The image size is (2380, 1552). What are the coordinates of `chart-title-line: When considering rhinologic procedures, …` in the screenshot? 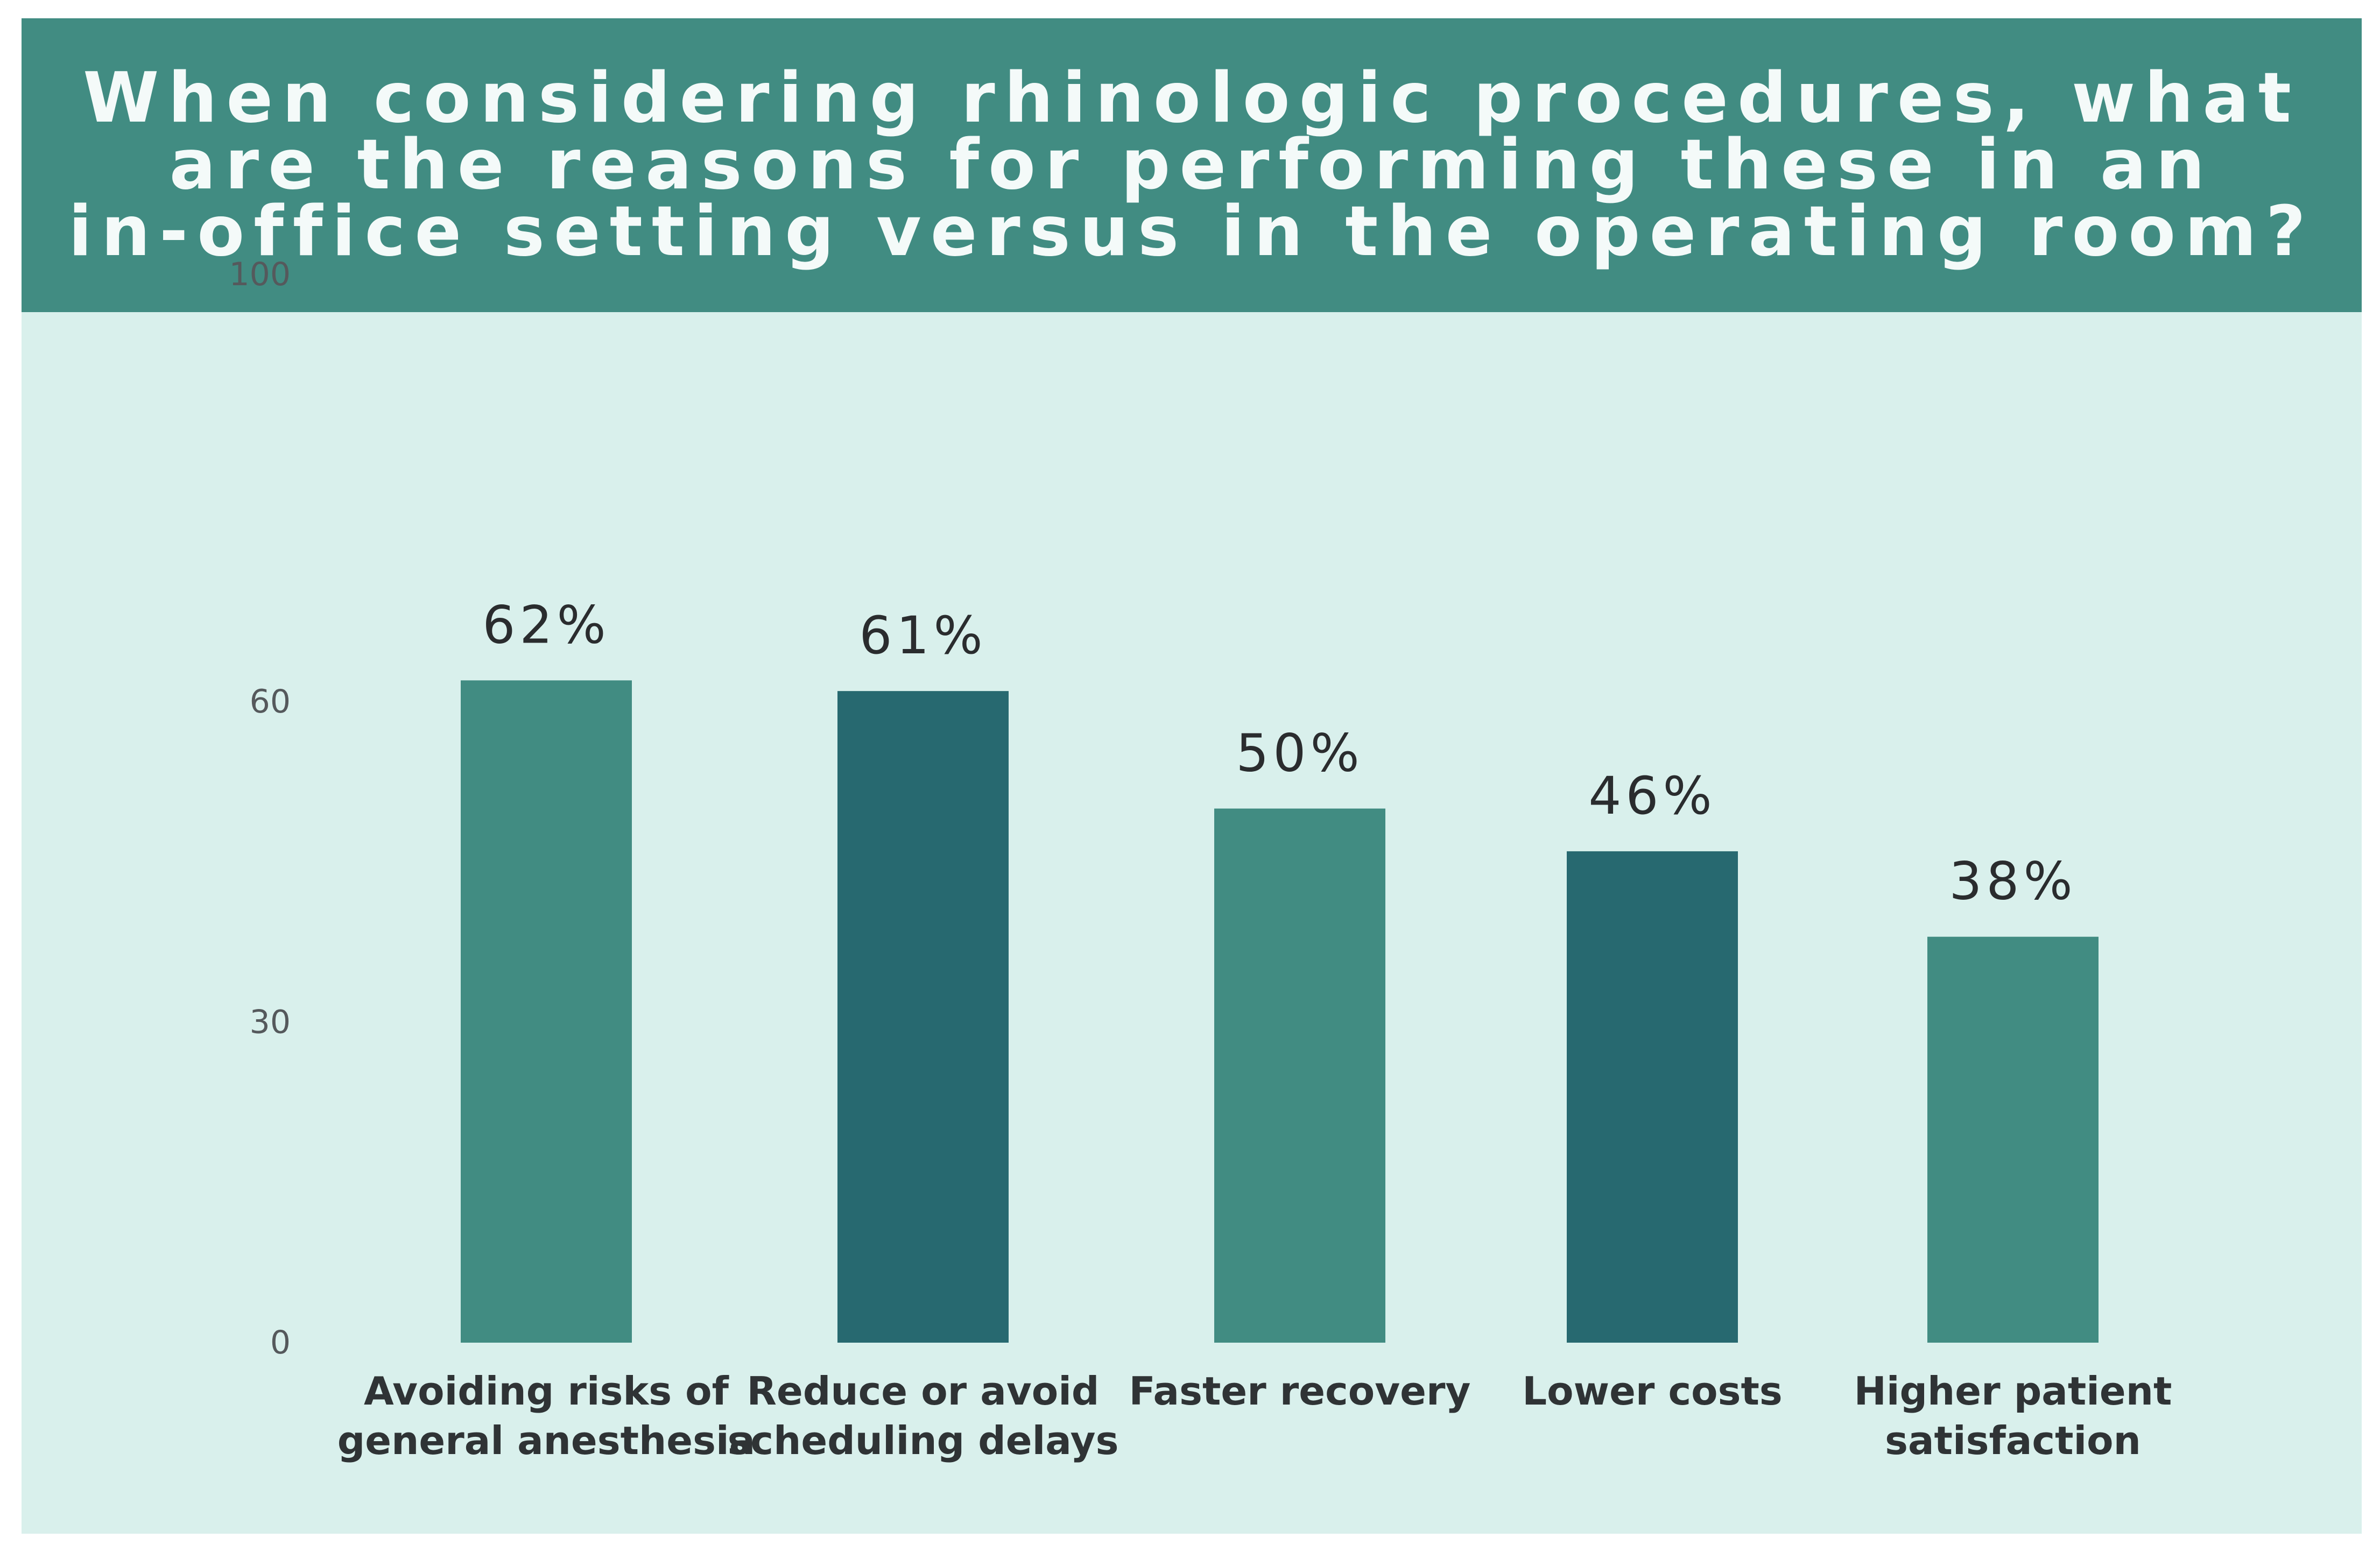 It's located at (1192, 98).